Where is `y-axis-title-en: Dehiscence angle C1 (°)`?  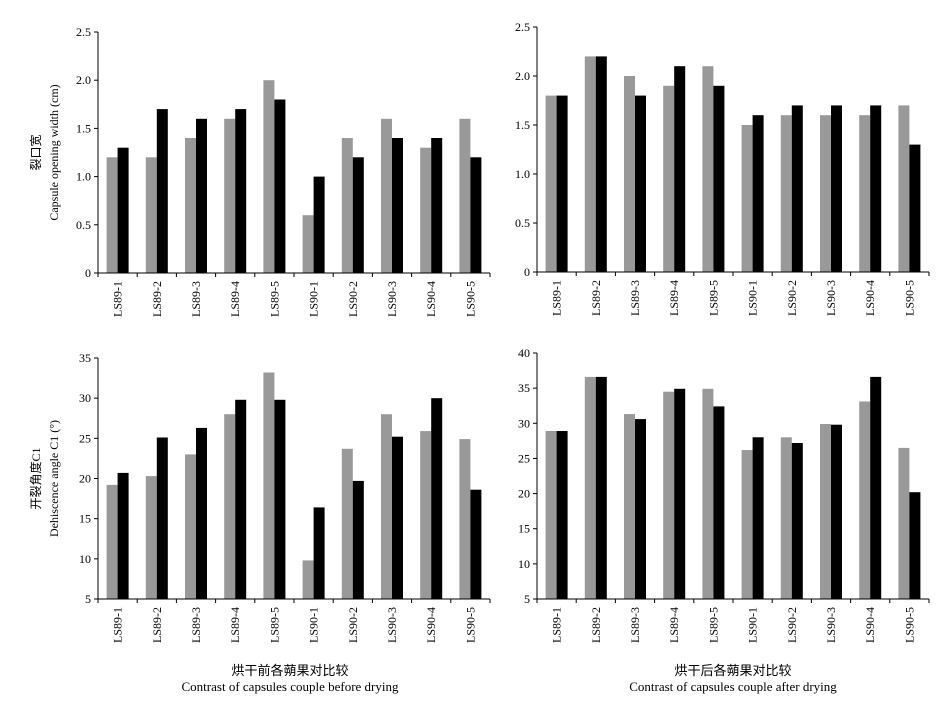 y-axis-title-en: Dehiscence angle C1 (°) is located at coordinates (54, 478).